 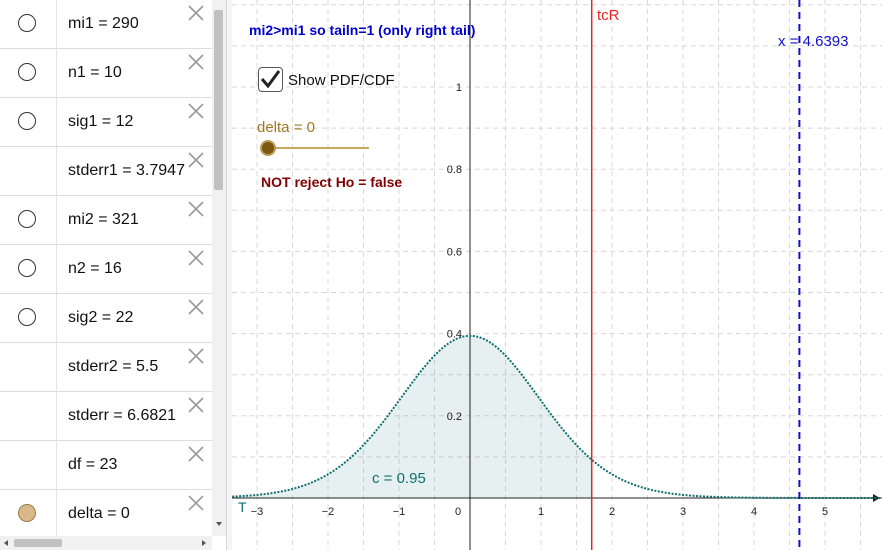 I want to click on check-icon, so click(x=270, y=79).